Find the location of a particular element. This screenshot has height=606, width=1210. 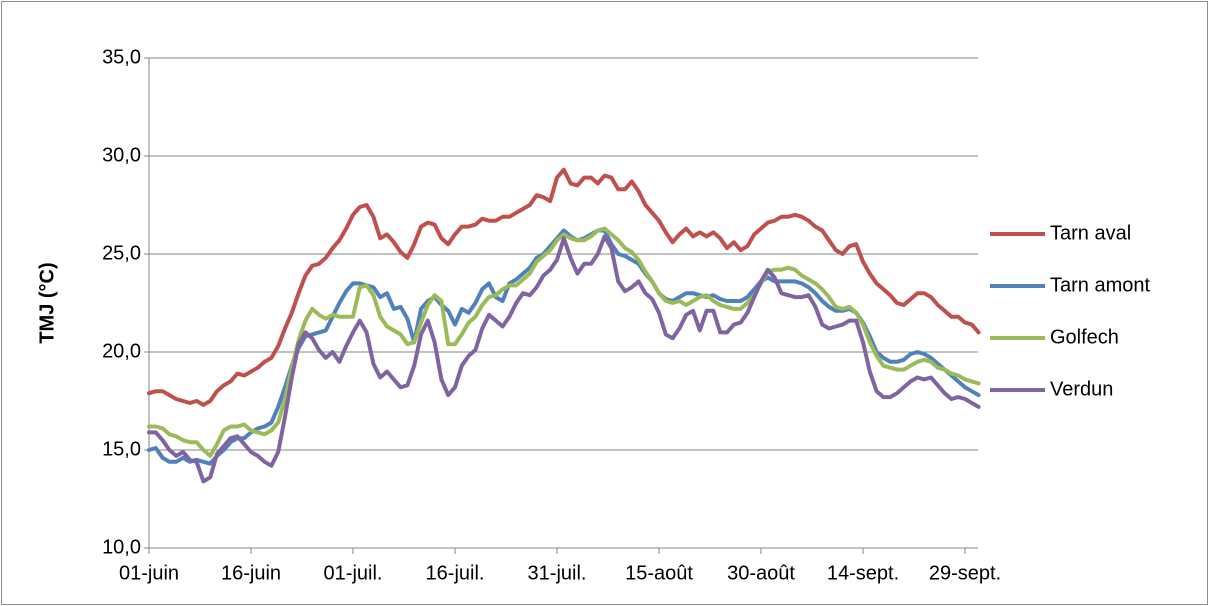

y-tick-label: 25,0 is located at coordinates (121, 253).